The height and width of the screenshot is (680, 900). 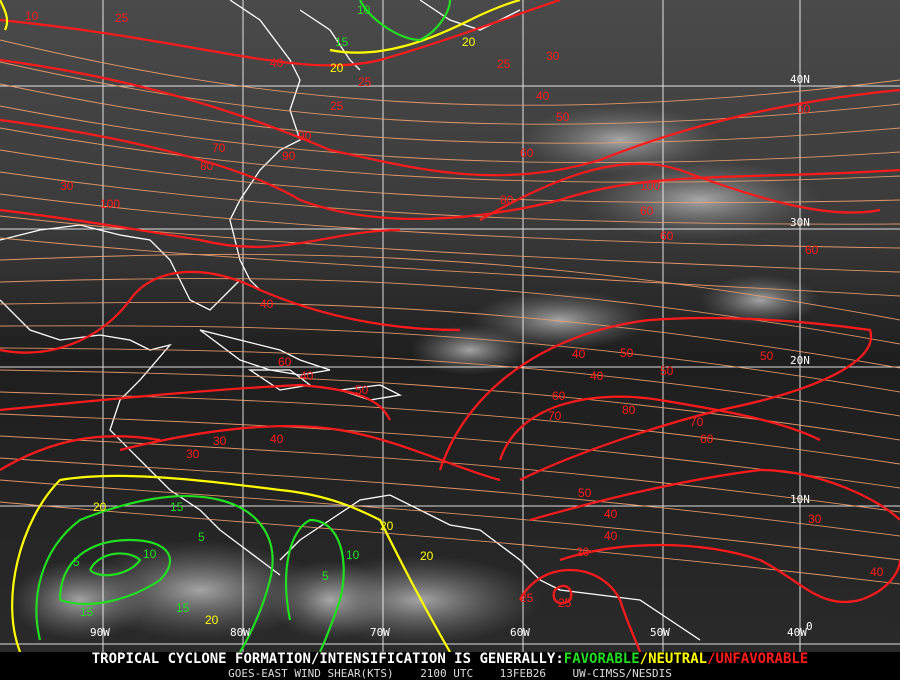 I want to click on longitude-label: 70W, so click(x=380, y=632).